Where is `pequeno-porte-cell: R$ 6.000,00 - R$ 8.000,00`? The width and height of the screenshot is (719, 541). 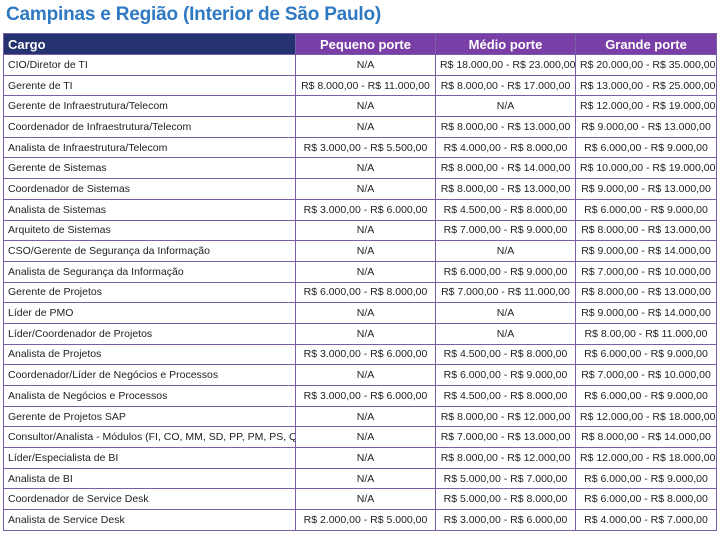
pequeno-porte-cell: R$ 6.000,00 - R$ 8.000,00 is located at coordinates (365, 292).